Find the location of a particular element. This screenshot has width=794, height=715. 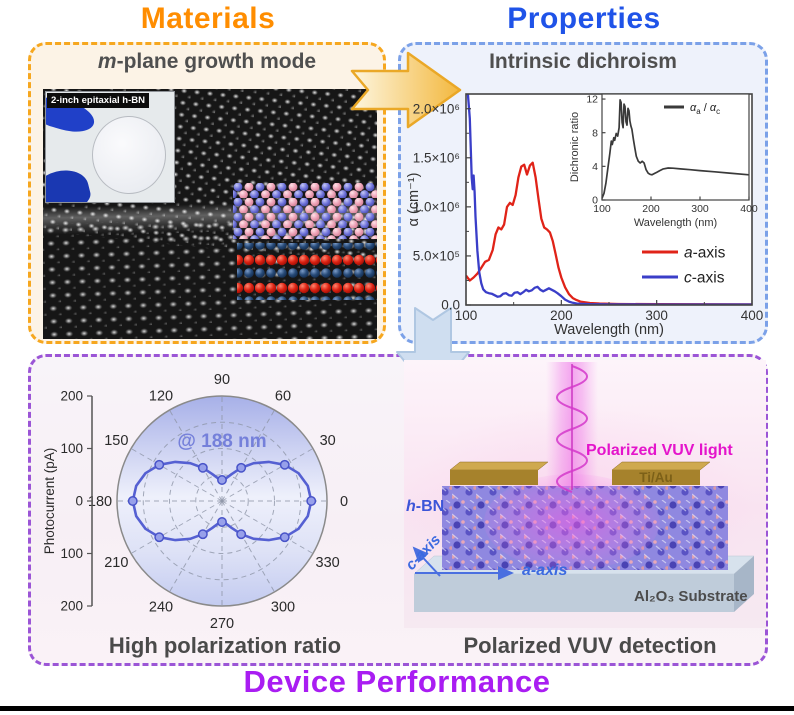

wafer-inset-label: 2-inch epitaxial h-BN is located at coordinates (98, 100).